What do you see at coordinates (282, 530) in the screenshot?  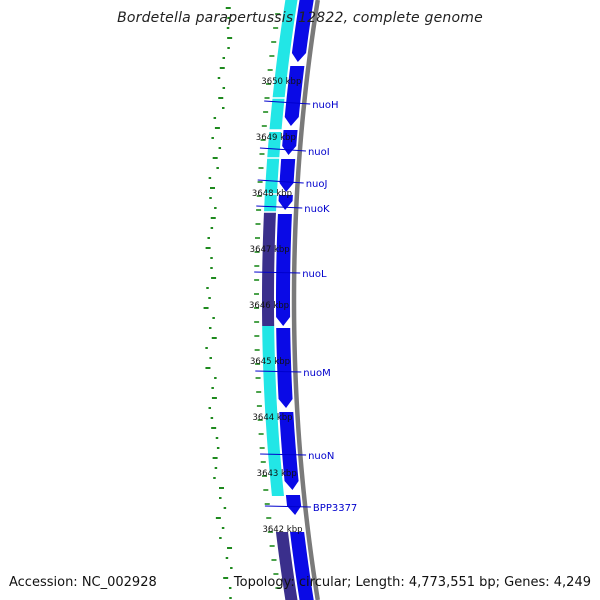 I see `scale-label: 3642 kbp` at bounding box center [282, 530].